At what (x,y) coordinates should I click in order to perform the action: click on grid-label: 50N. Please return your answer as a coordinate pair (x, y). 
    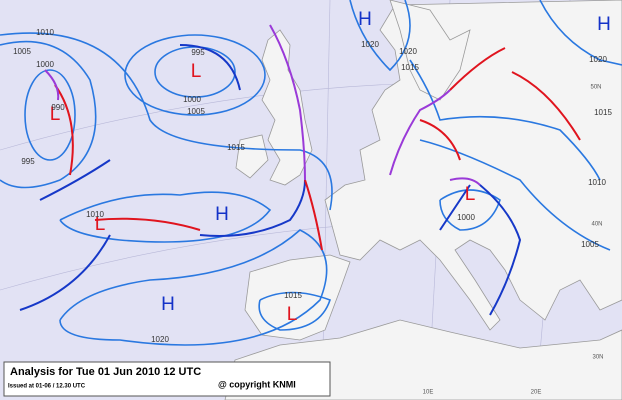
    Looking at the image, I should click on (595, 88).